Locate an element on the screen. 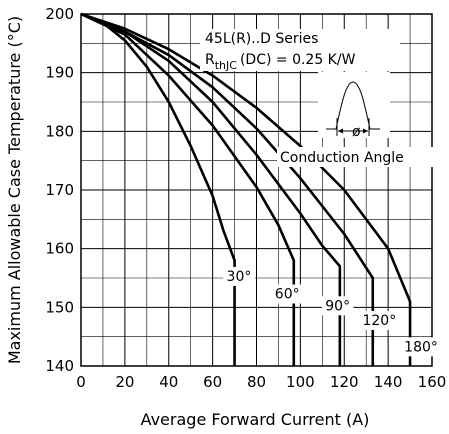  y-tick-label: 150 is located at coordinates (59, 307).